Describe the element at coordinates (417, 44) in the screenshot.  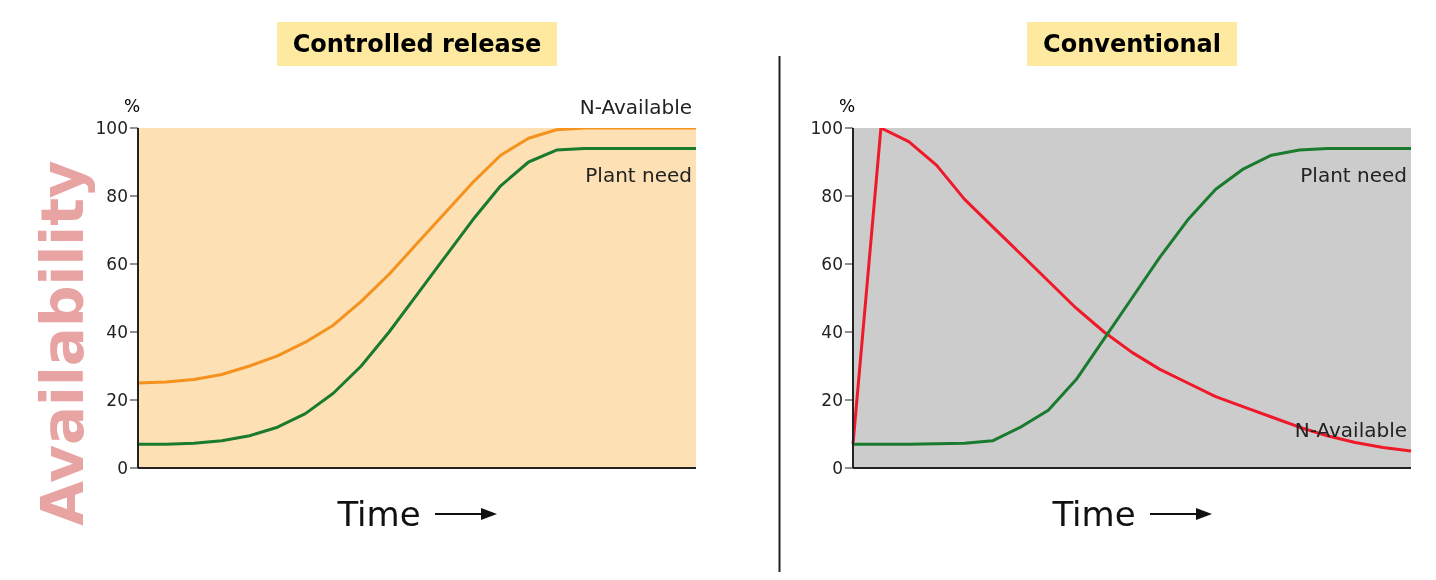
I see `chart-title: Controlled release` at that location.